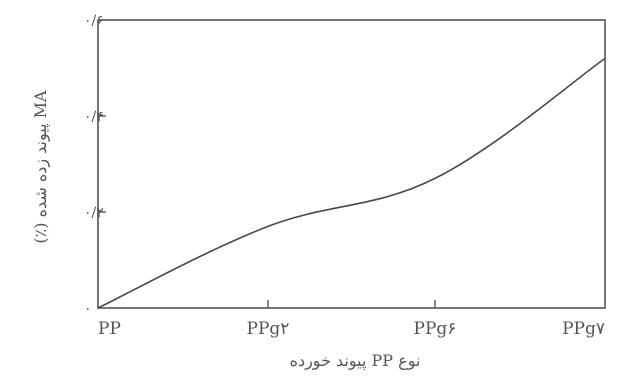  What do you see at coordinates (95, 165) in the screenshot?
I see `y-axis-ticks: ۰ ۰/۲ ۰/۴ ۰/۶` at bounding box center [95, 165].